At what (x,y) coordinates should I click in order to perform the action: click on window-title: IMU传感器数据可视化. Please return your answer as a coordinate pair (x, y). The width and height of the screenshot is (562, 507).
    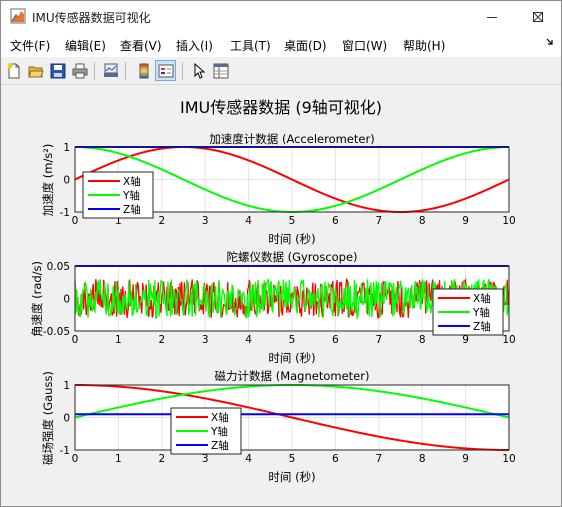
    Looking at the image, I should click on (91, 18).